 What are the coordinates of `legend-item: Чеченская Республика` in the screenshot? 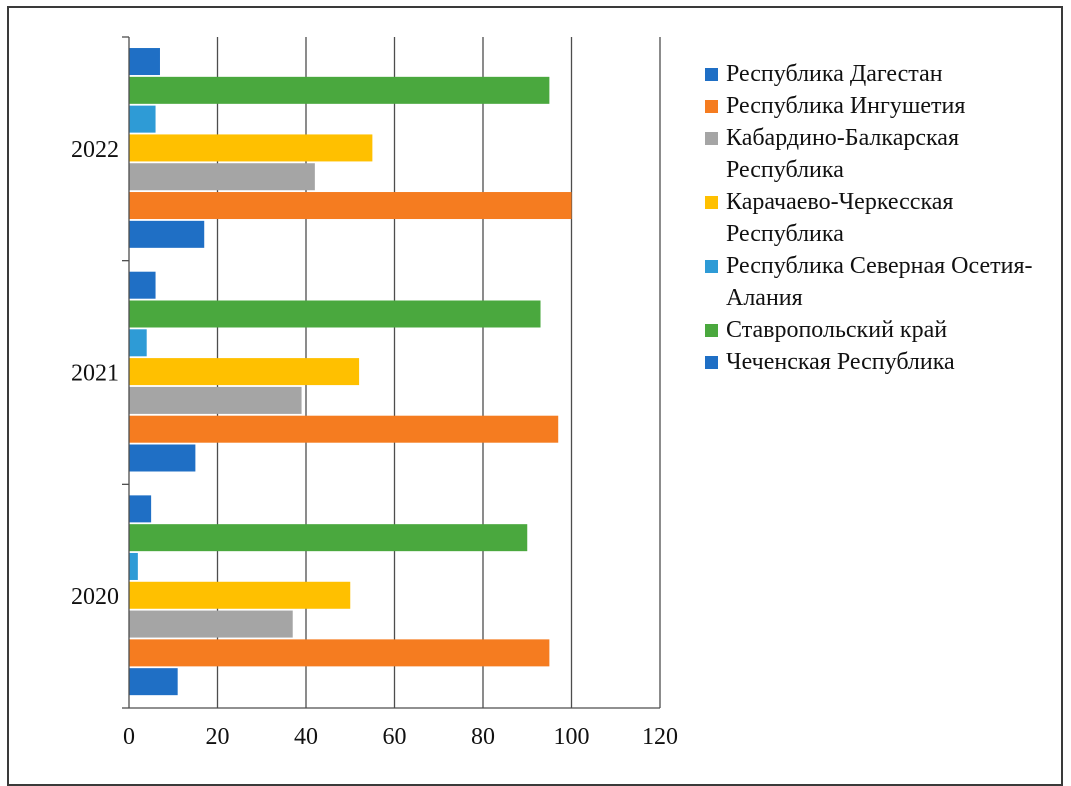 It's located at (870, 362).